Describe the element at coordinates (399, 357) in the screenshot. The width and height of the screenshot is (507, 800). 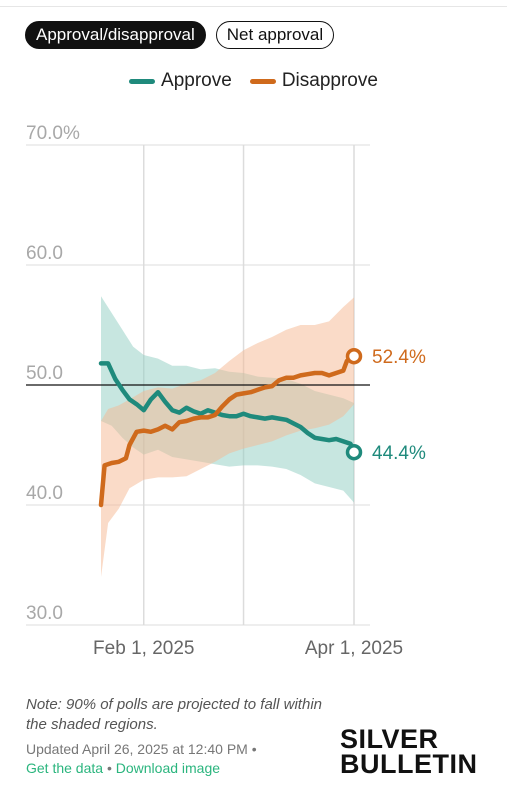
I see `end-label-disapprove: 52.4%` at that location.